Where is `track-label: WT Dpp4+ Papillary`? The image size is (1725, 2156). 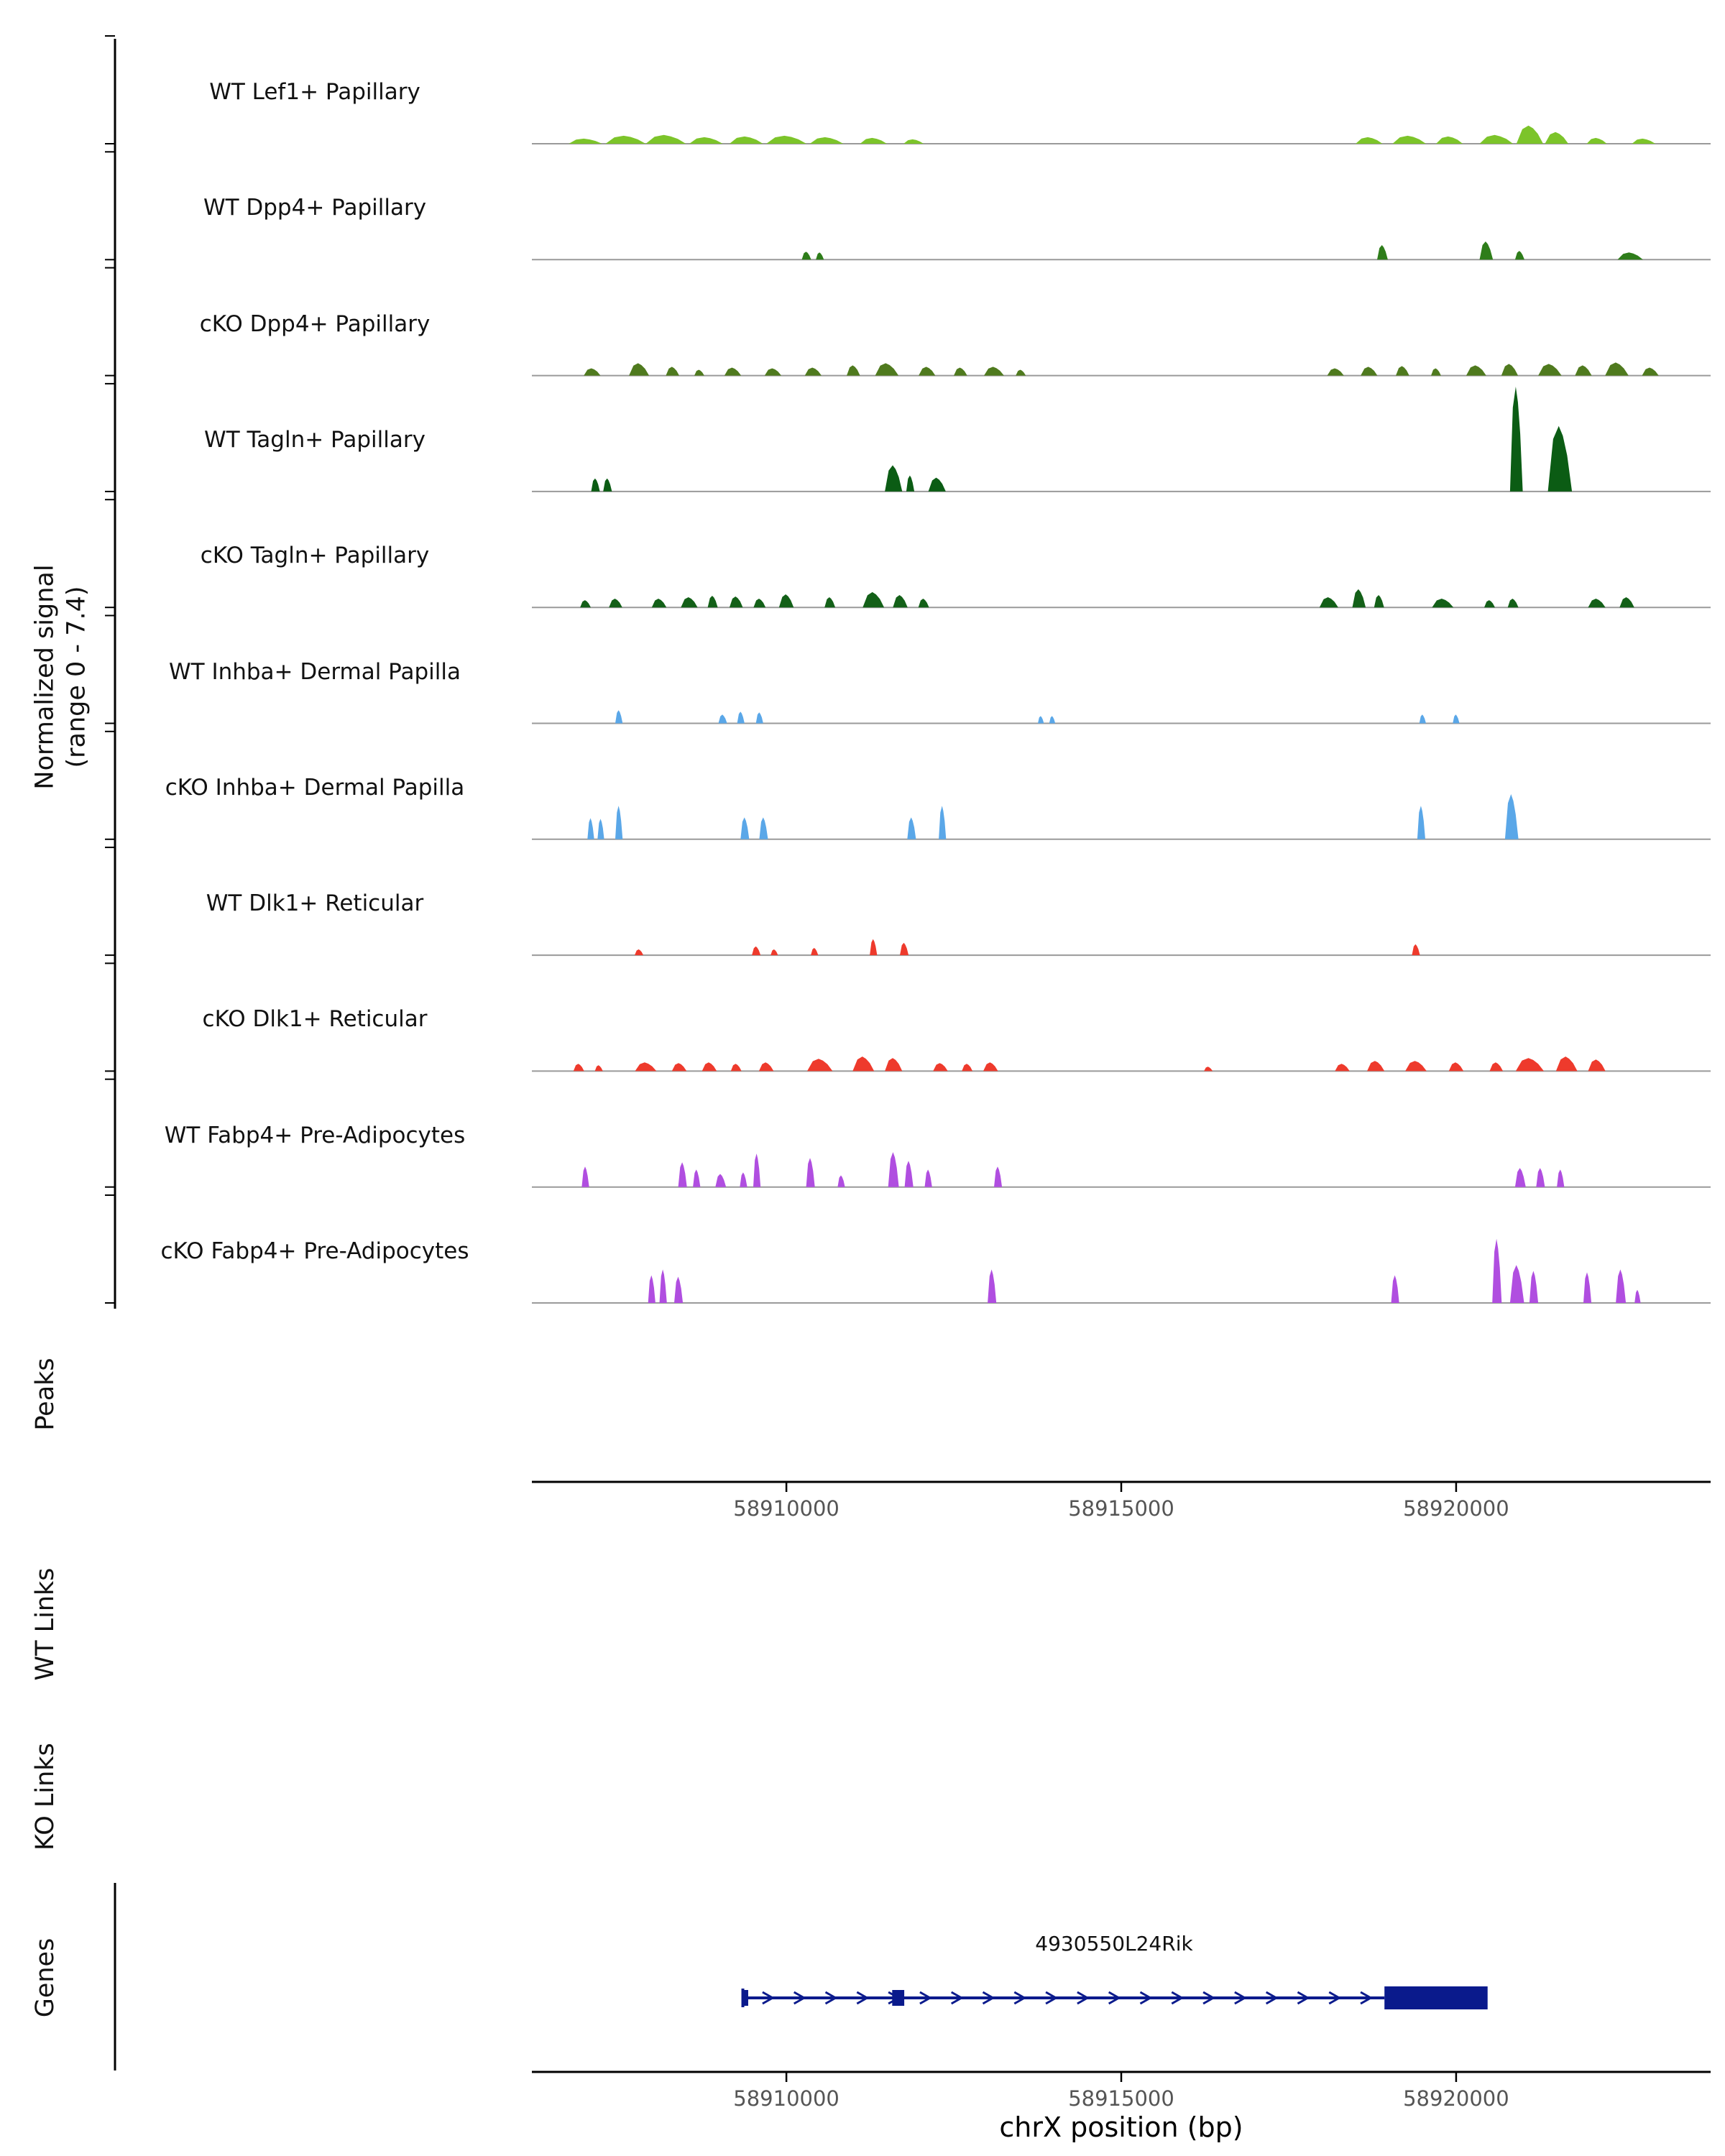
track-label: WT Dpp4+ Papillary is located at coordinates (315, 208).